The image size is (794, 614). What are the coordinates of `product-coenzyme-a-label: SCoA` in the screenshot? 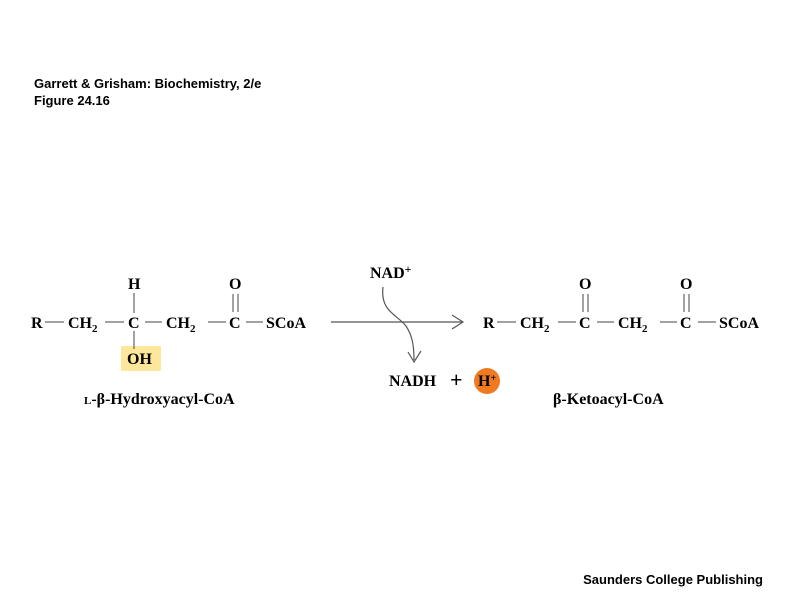 It's located at (739, 323).